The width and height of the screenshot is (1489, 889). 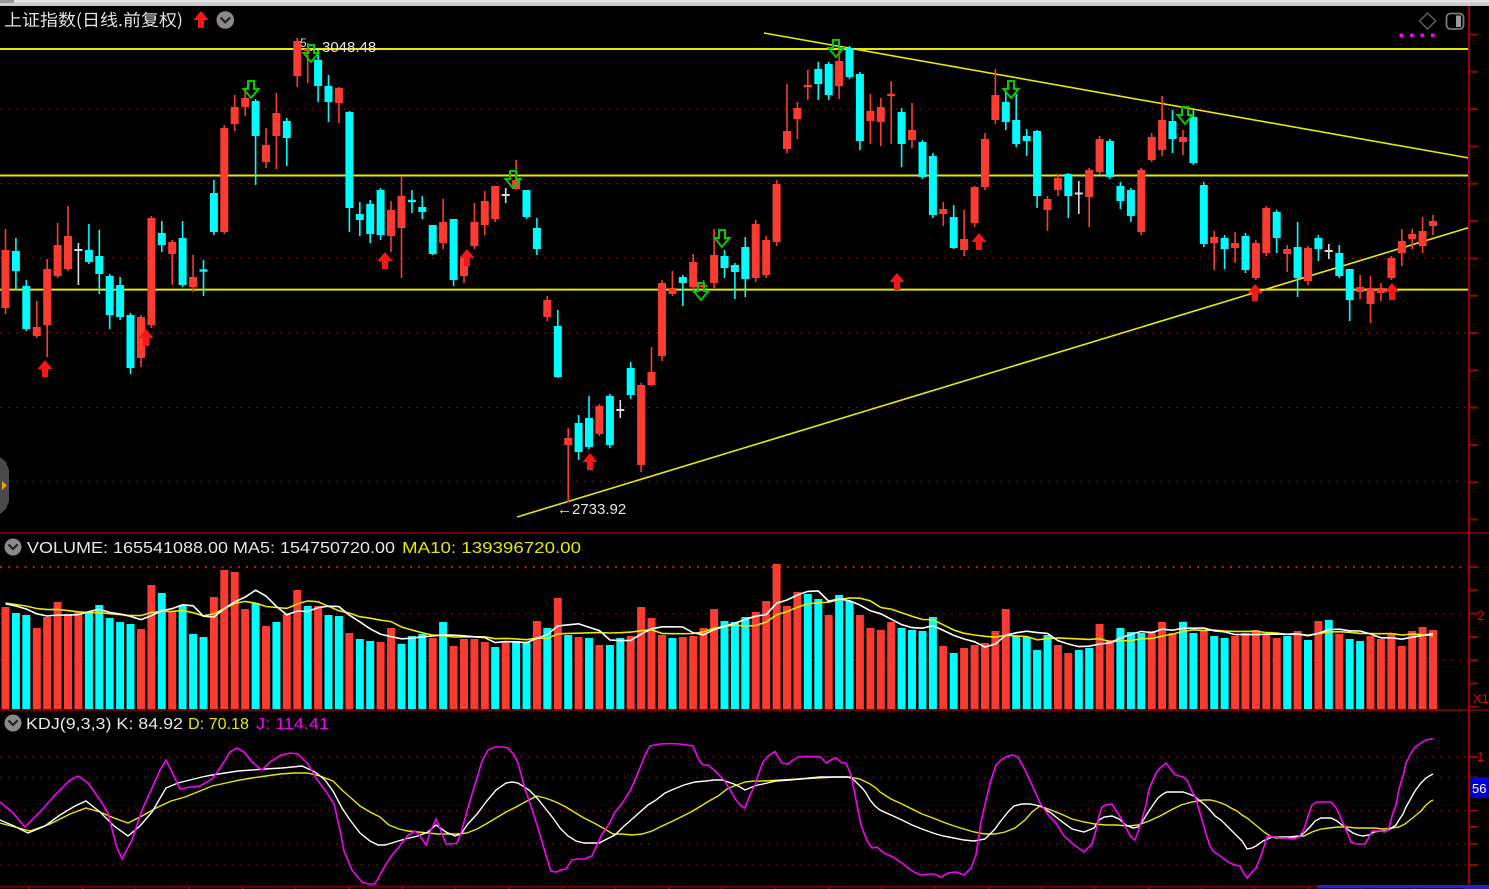 What do you see at coordinates (341, 47) in the screenshot?
I see `svg-text: ←3048.48` at bounding box center [341, 47].